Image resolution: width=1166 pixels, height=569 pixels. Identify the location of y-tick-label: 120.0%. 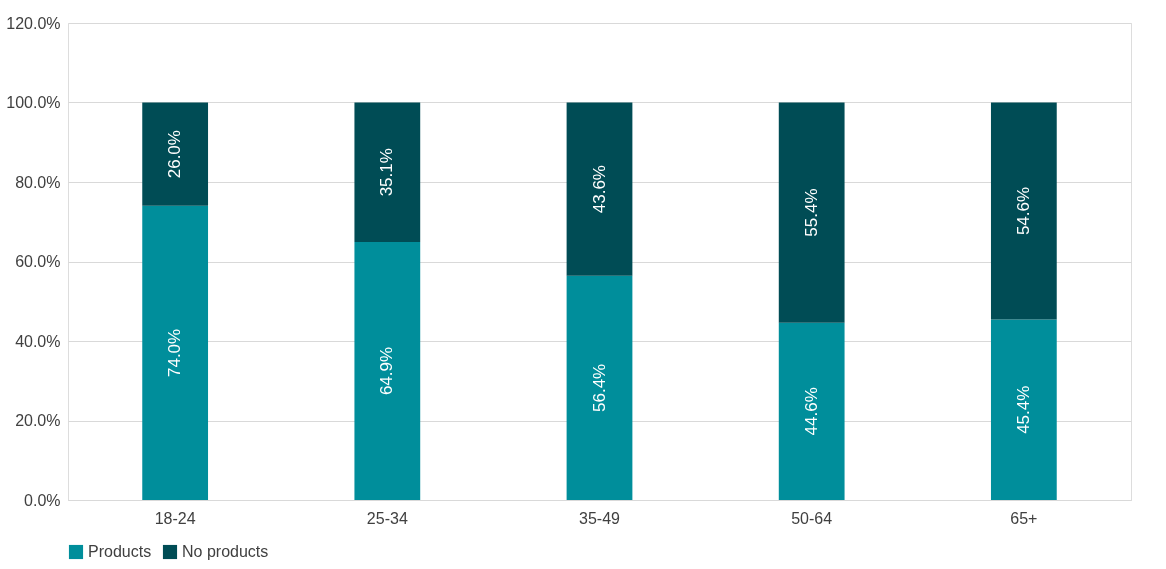
(33, 23).